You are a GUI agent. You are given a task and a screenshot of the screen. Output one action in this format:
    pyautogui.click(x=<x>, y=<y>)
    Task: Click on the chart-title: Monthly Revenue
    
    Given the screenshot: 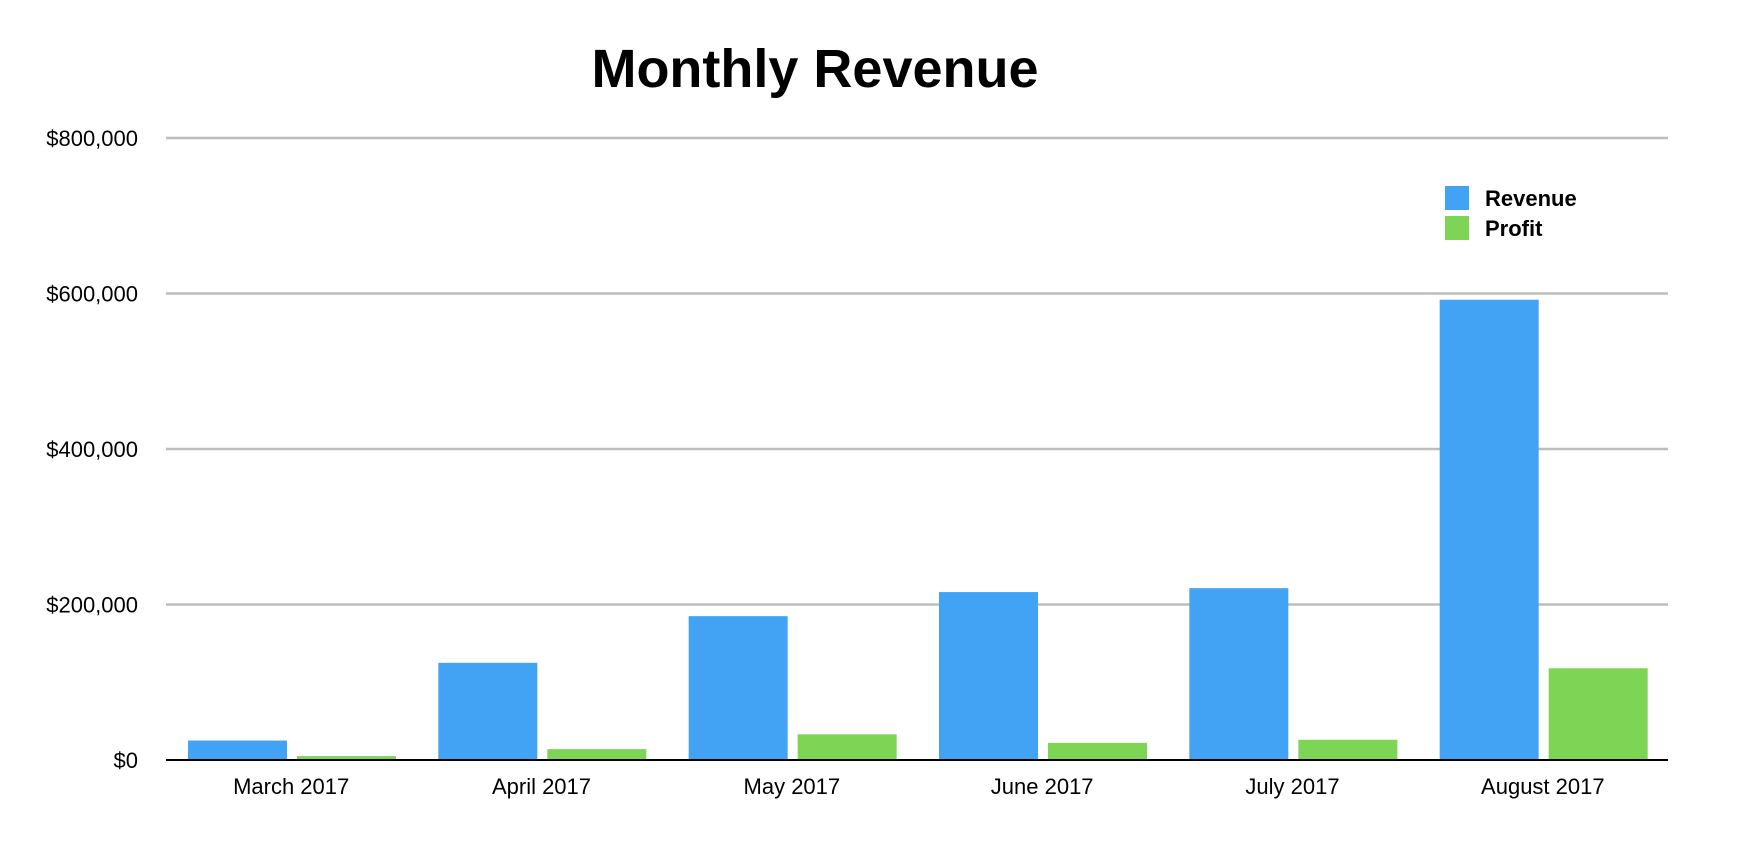 What is the action you would take?
    pyautogui.click(x=815, y=69)
    